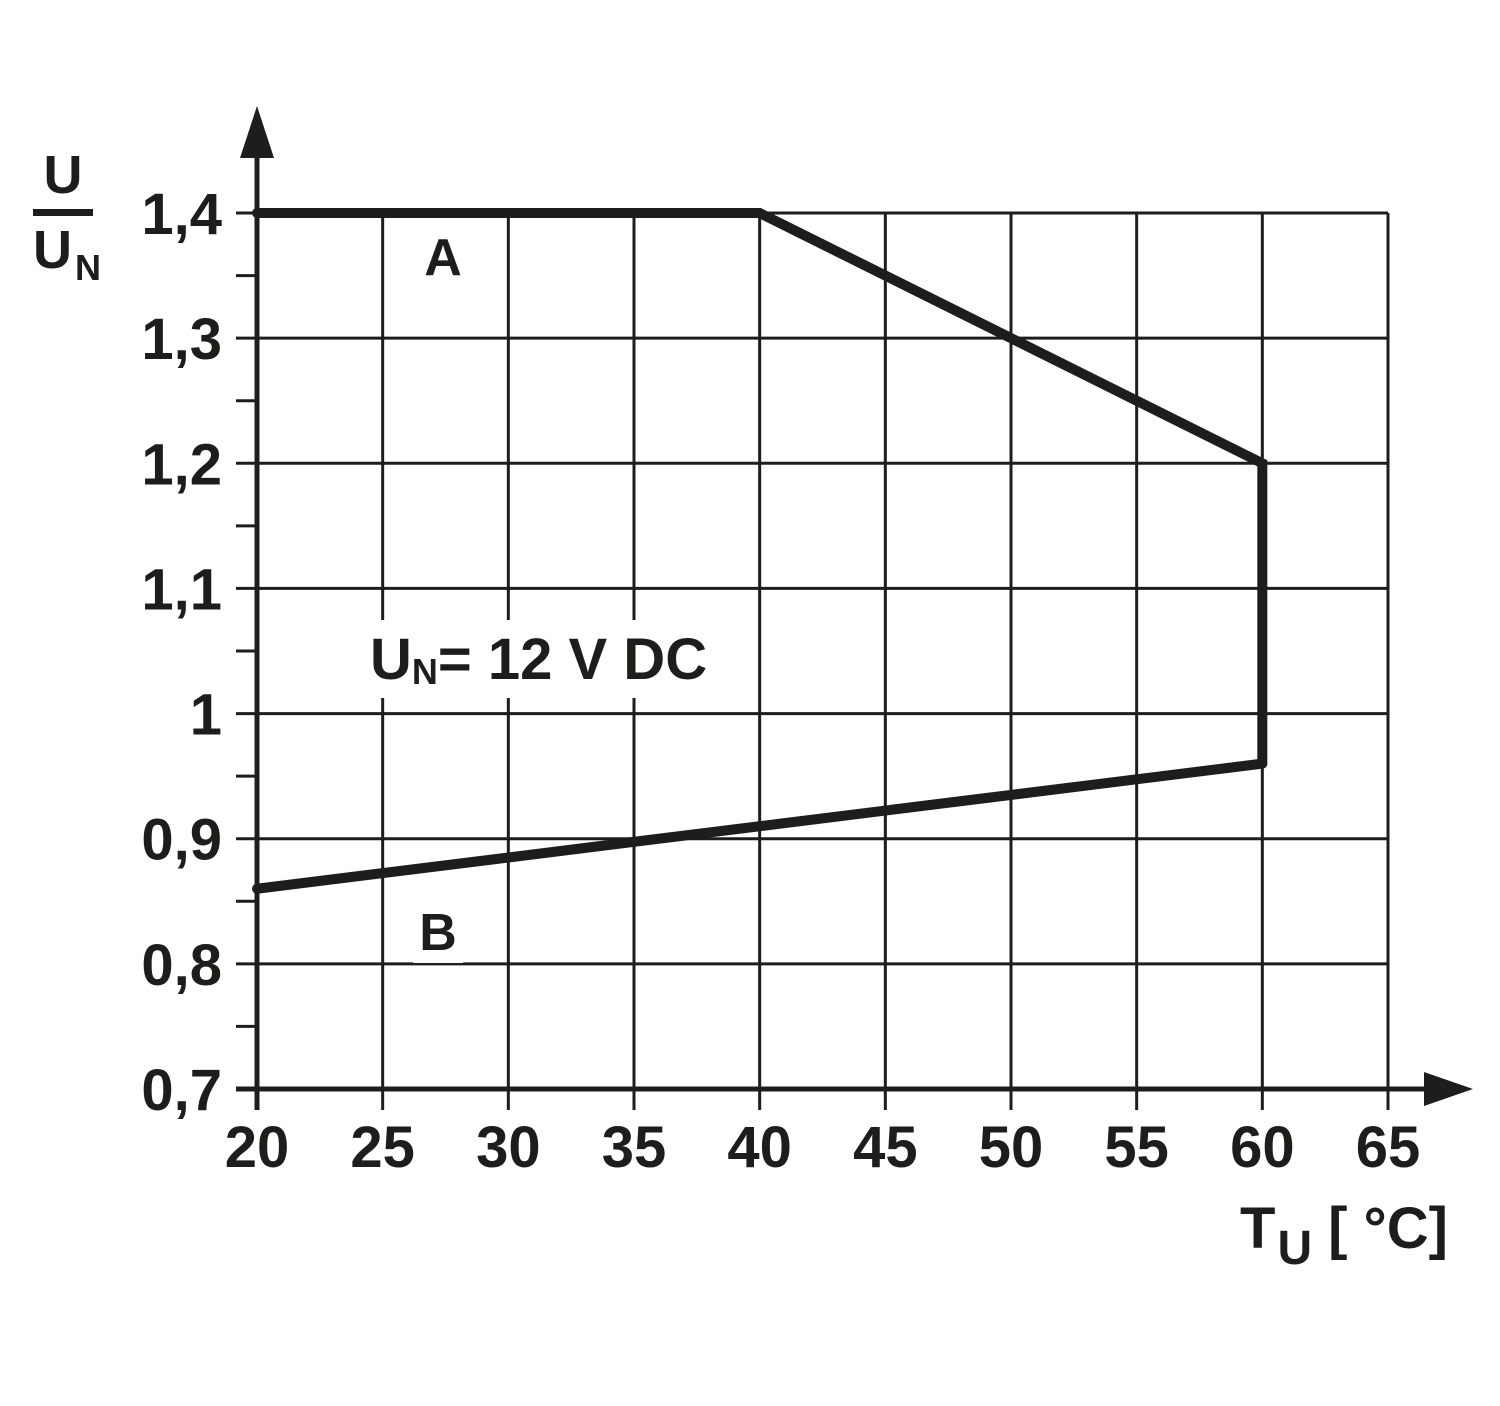 The width and height of the screenshot is (1500, 1406). What do you see at coordinates (885, 1147) in the screenshot?
I see `svg-text: 45` at bounding box center [885, 1147].